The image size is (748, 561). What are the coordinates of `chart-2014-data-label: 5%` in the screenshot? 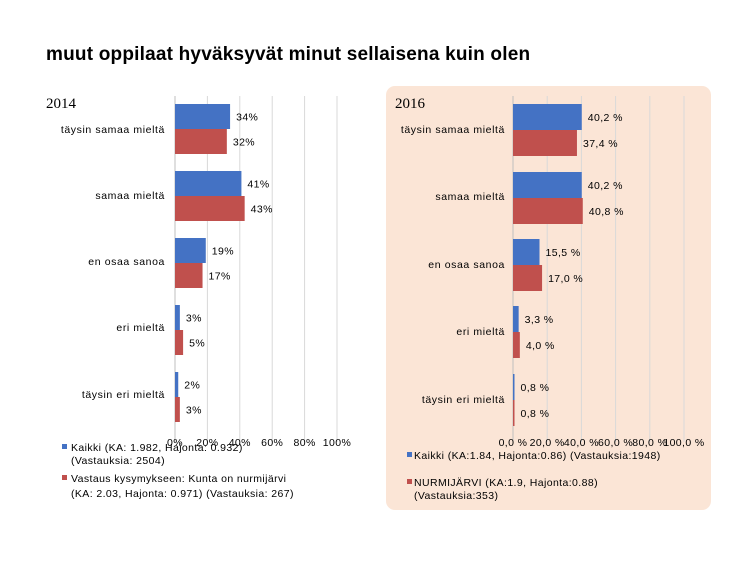 It's located at (197, 344).